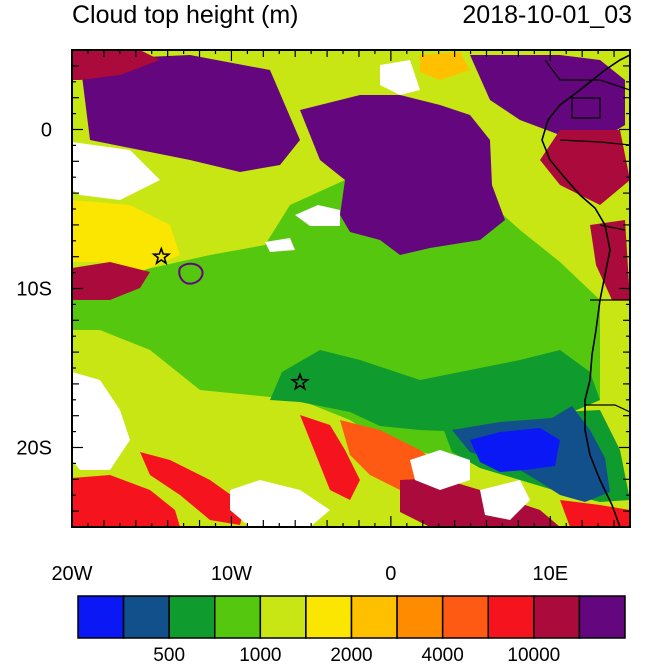 The image size is (650, 667). Describe the element at coordinates (351, 655) in the screenshot. I see `colorbar-label: 2000` at that location.